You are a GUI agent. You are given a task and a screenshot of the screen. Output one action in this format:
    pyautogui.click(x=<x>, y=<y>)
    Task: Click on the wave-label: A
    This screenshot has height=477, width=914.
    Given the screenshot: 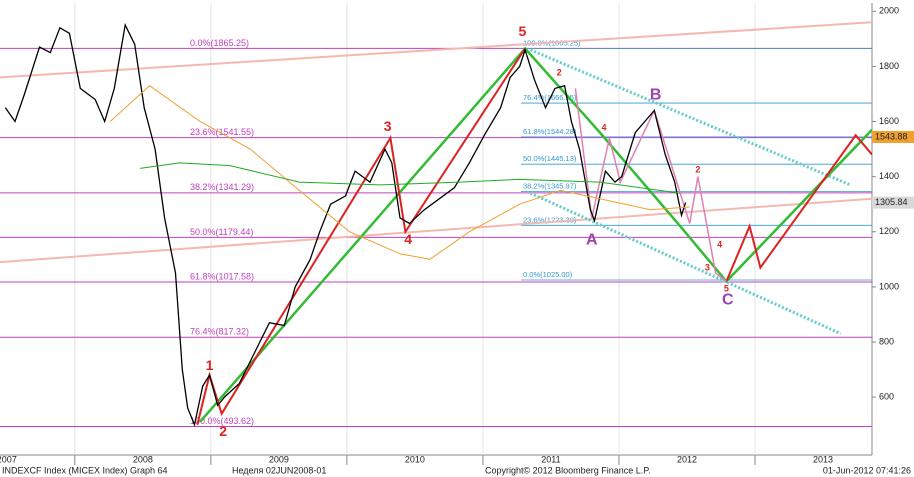 What is the action you would take?
    pyautogui.click(x=592, y=240)
    